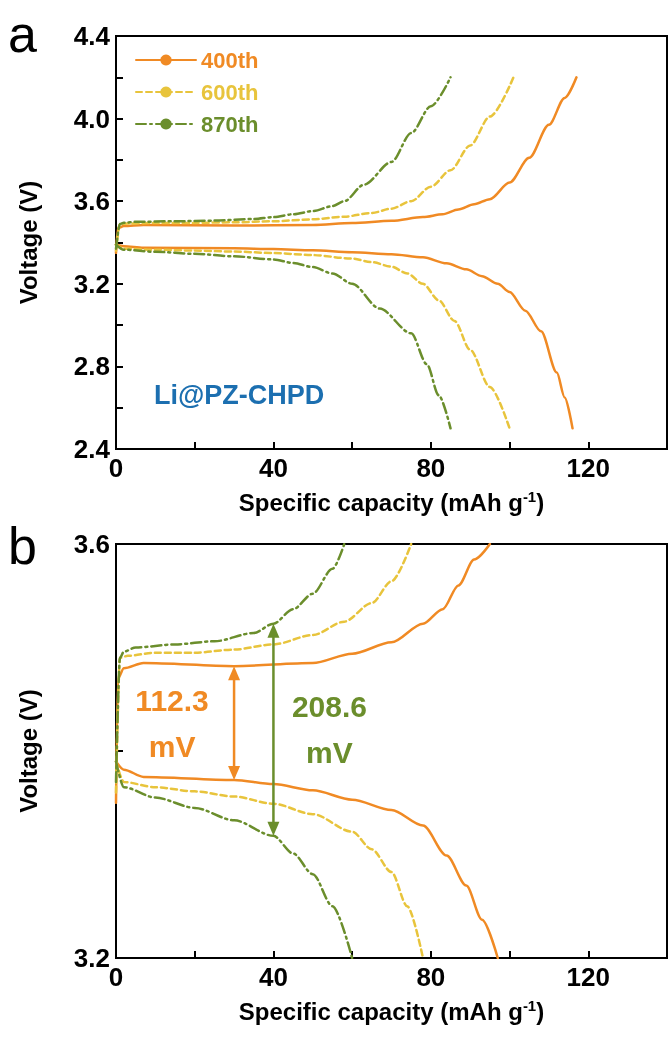 This screenshot has height=1045, width=671. Describe the element at coordinates (92, 36) in the screenshot. I see `y-tick-label: 4.4` at that location.